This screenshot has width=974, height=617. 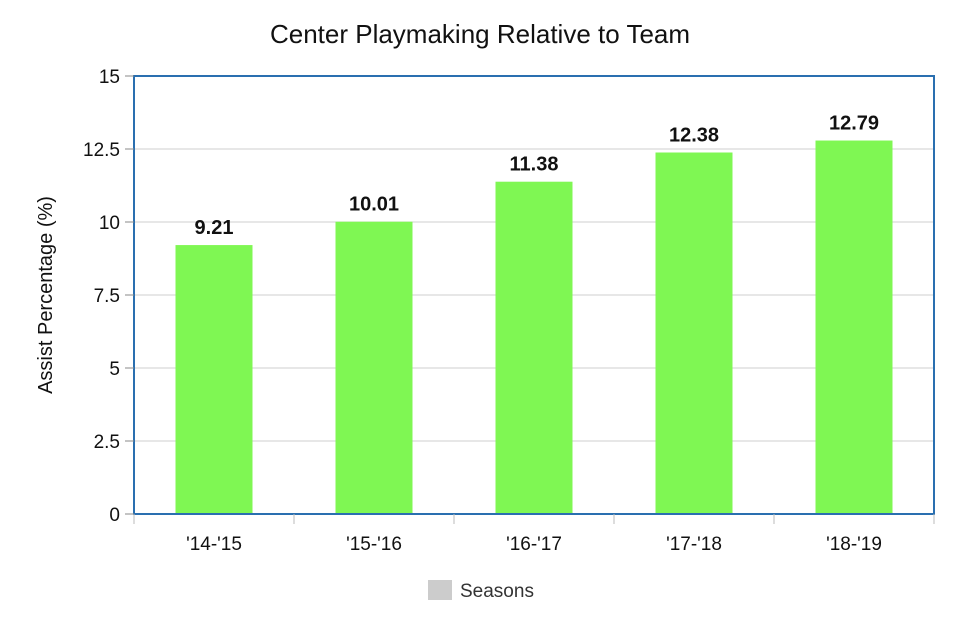 What do you see at coordinates (854, 124) in the screenshot?
I see `data-label-4: 12.79` at bounding box center [854, 124].